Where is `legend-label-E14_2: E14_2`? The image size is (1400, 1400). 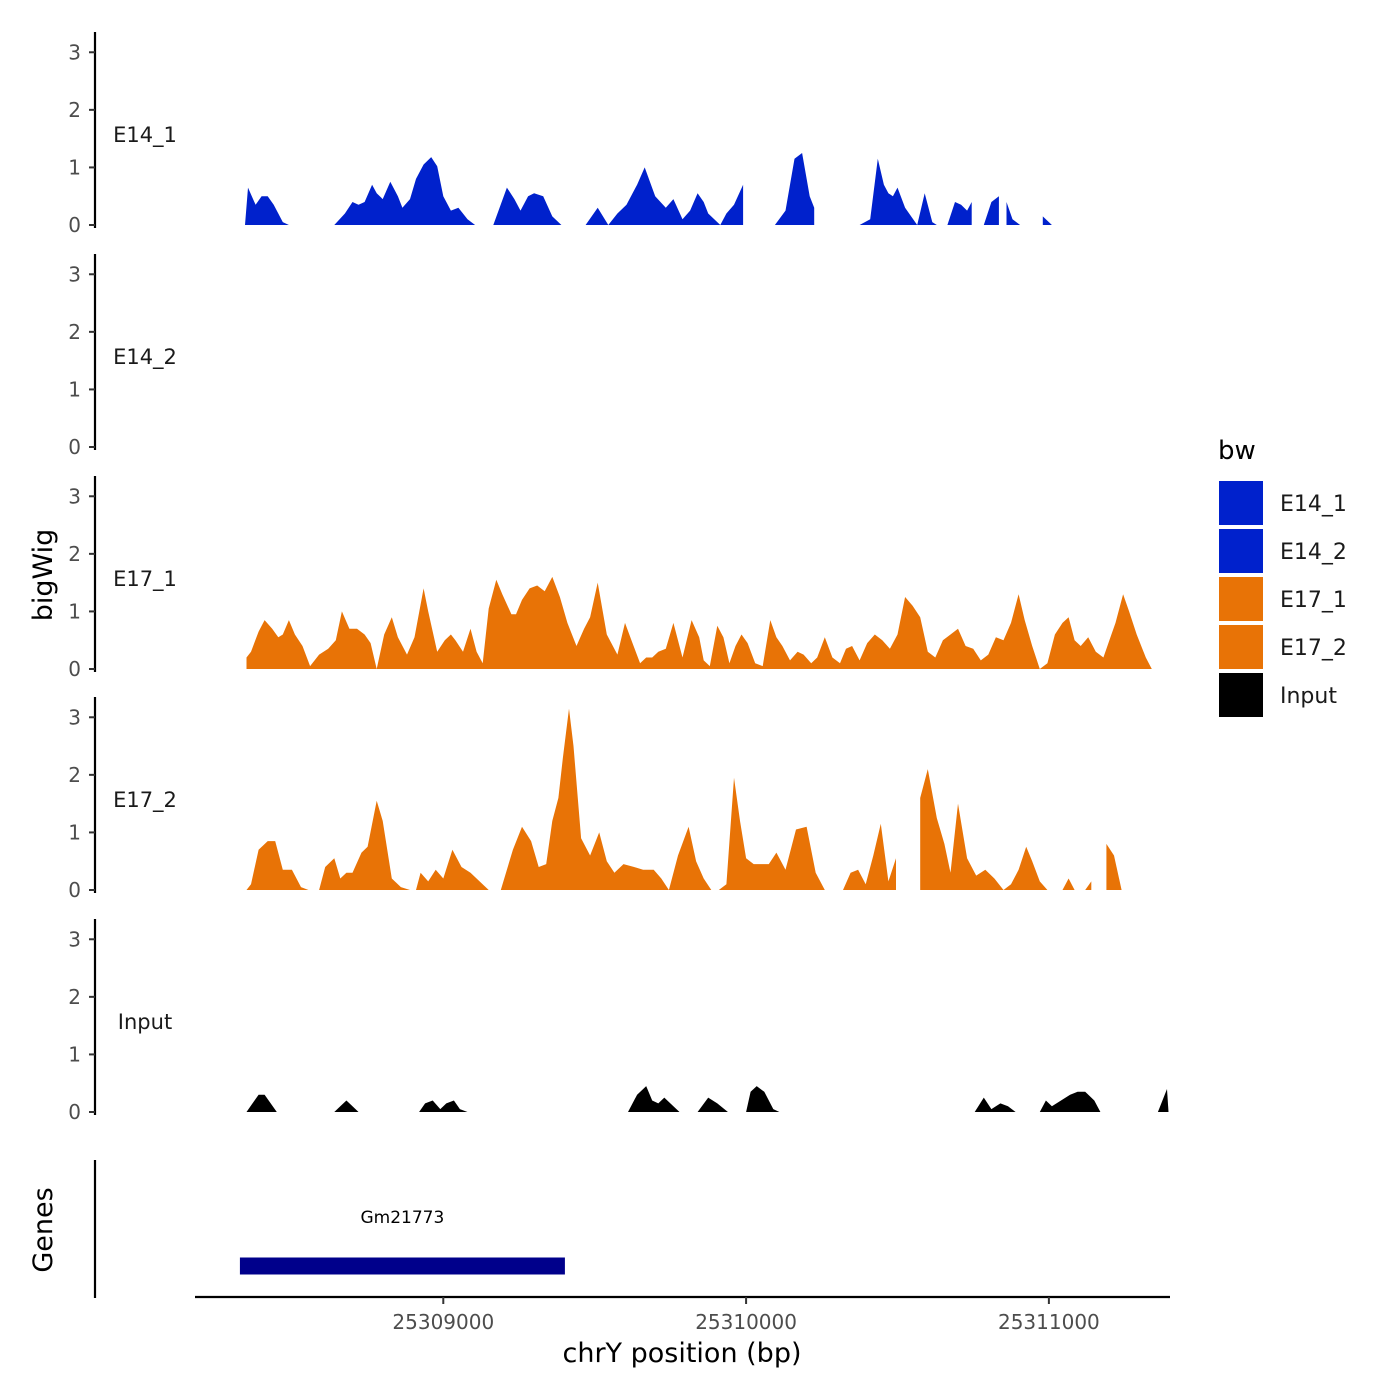 legend-label-E14_2: E14_2 is located at coordinates (1313, 552).